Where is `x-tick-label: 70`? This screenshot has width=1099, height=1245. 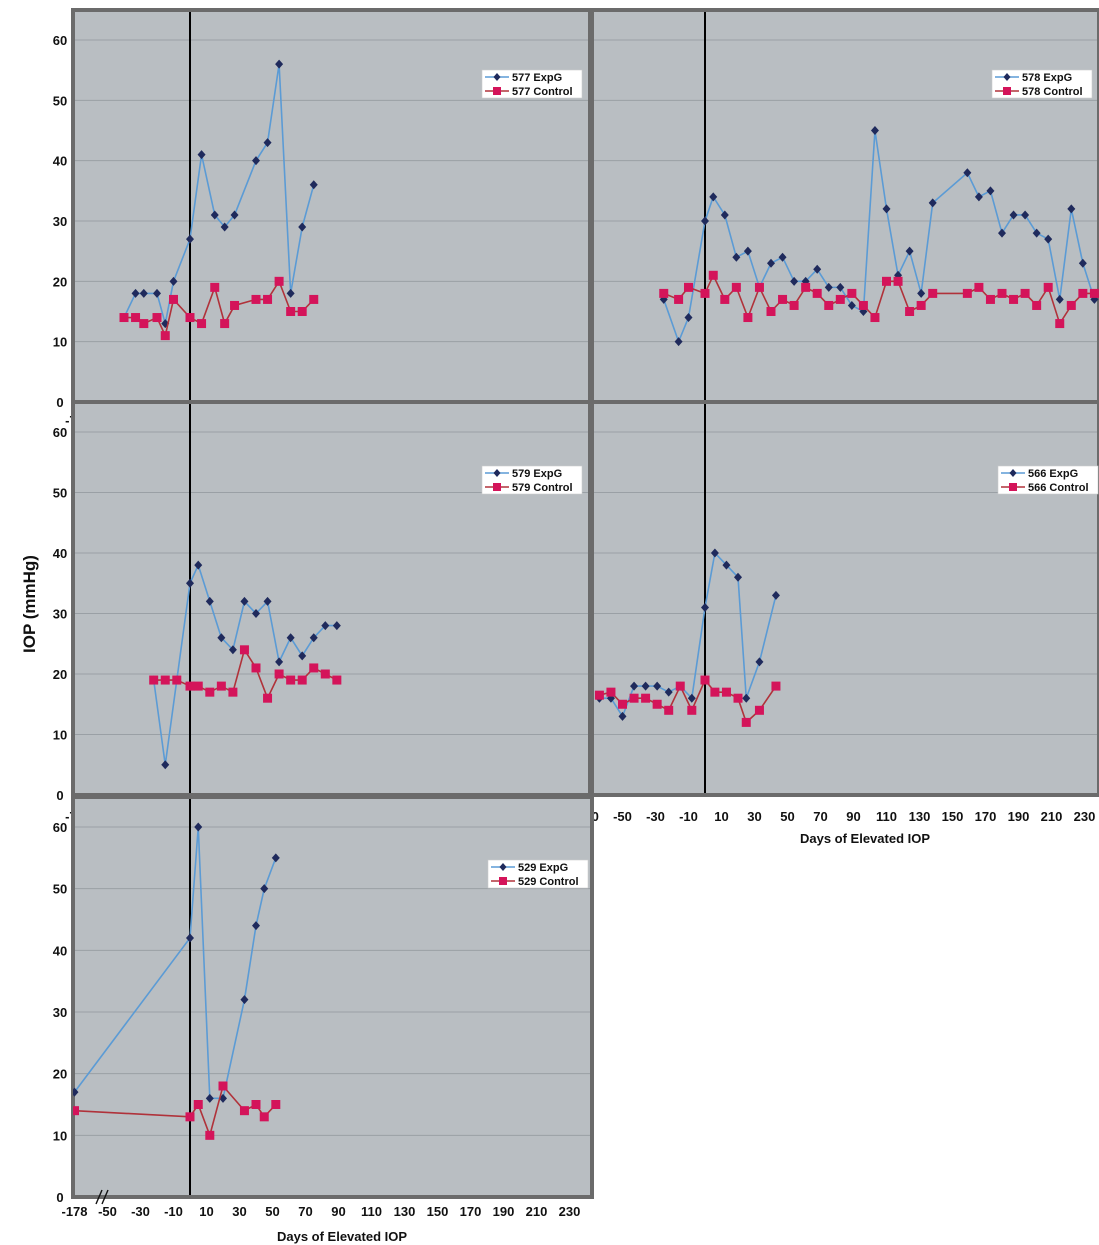
x-tick-label: 70 is located at coordinates (820, 816).